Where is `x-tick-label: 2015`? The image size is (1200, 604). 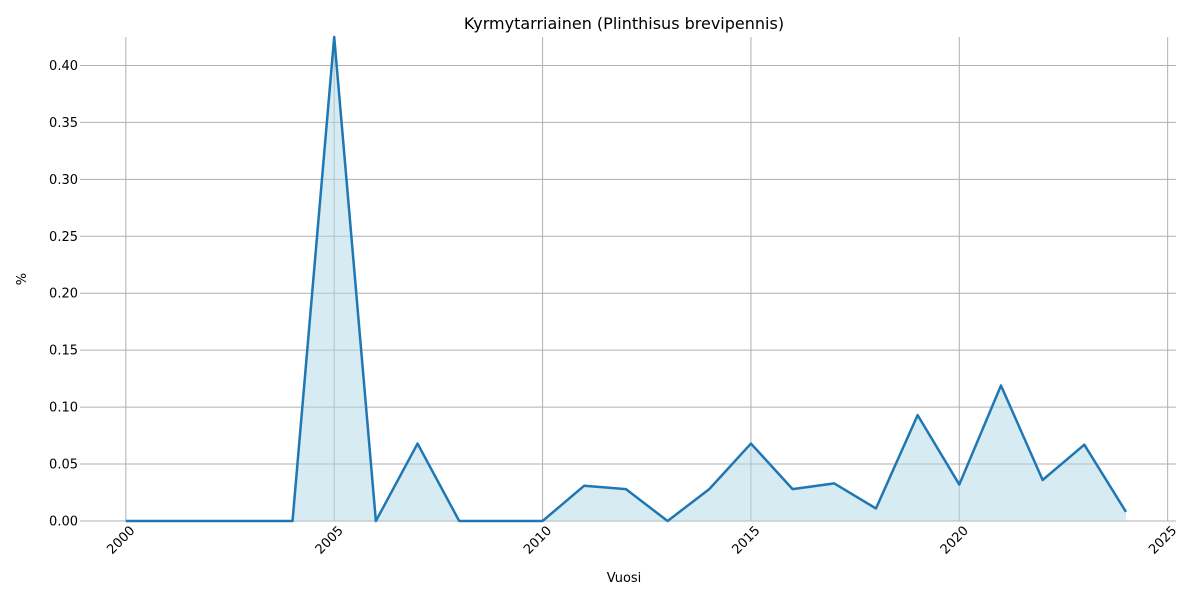 x-tick-label: 2015 is located at coordinates (746, 541).